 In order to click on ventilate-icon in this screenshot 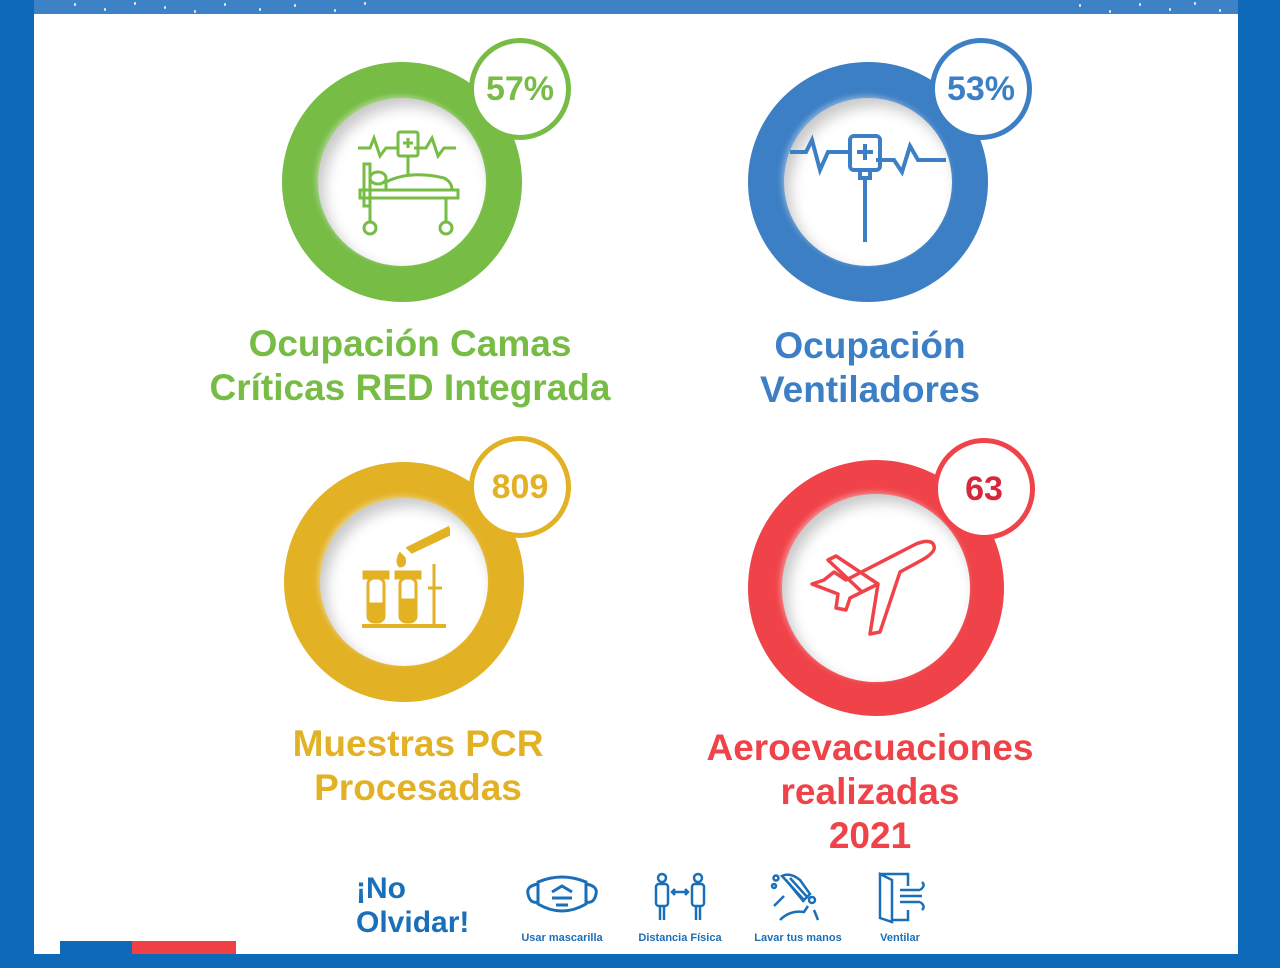, I will do `click(901, 897)`.